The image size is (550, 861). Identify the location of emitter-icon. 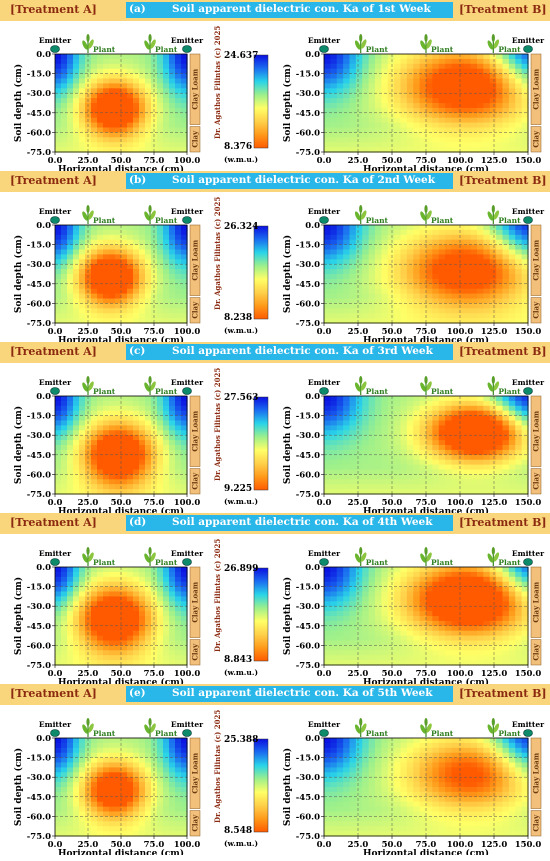
(528, 49).